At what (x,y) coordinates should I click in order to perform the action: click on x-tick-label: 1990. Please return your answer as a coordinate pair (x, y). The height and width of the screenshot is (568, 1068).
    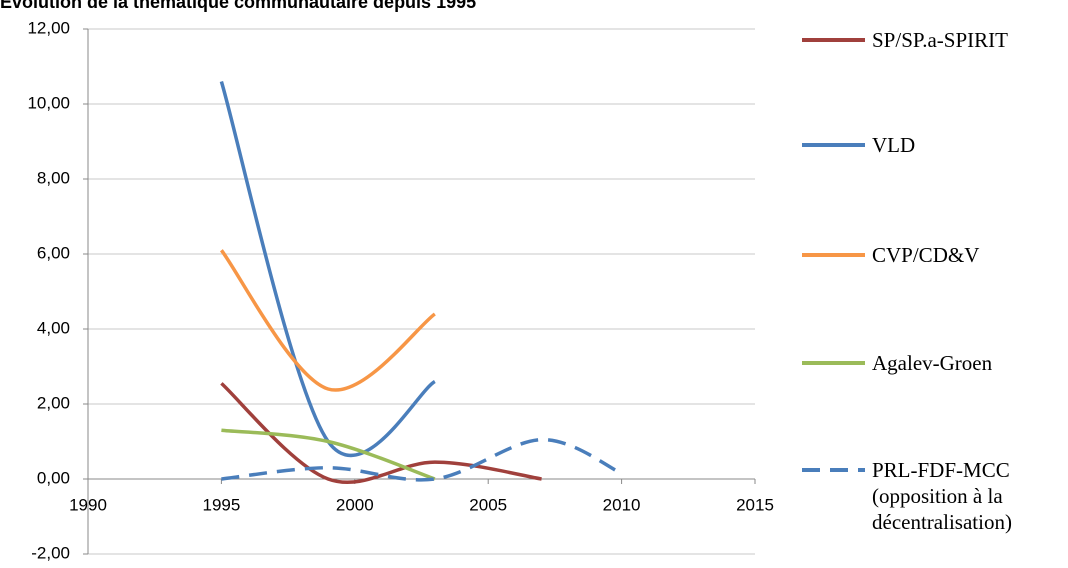
    Looking at the image, I should click on (88, 504).